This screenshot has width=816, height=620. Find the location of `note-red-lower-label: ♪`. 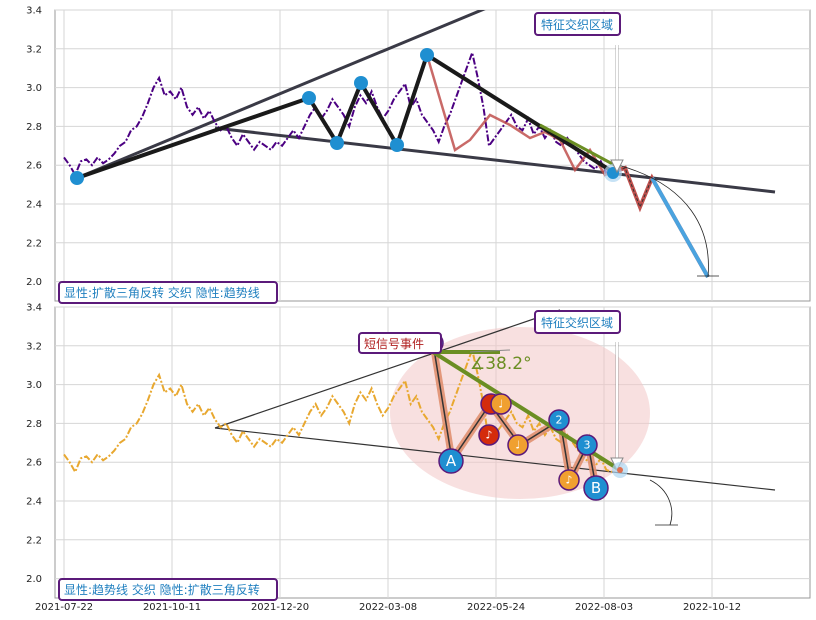

note-red-lower-label: ♪ is located at coordinates (488, 435).